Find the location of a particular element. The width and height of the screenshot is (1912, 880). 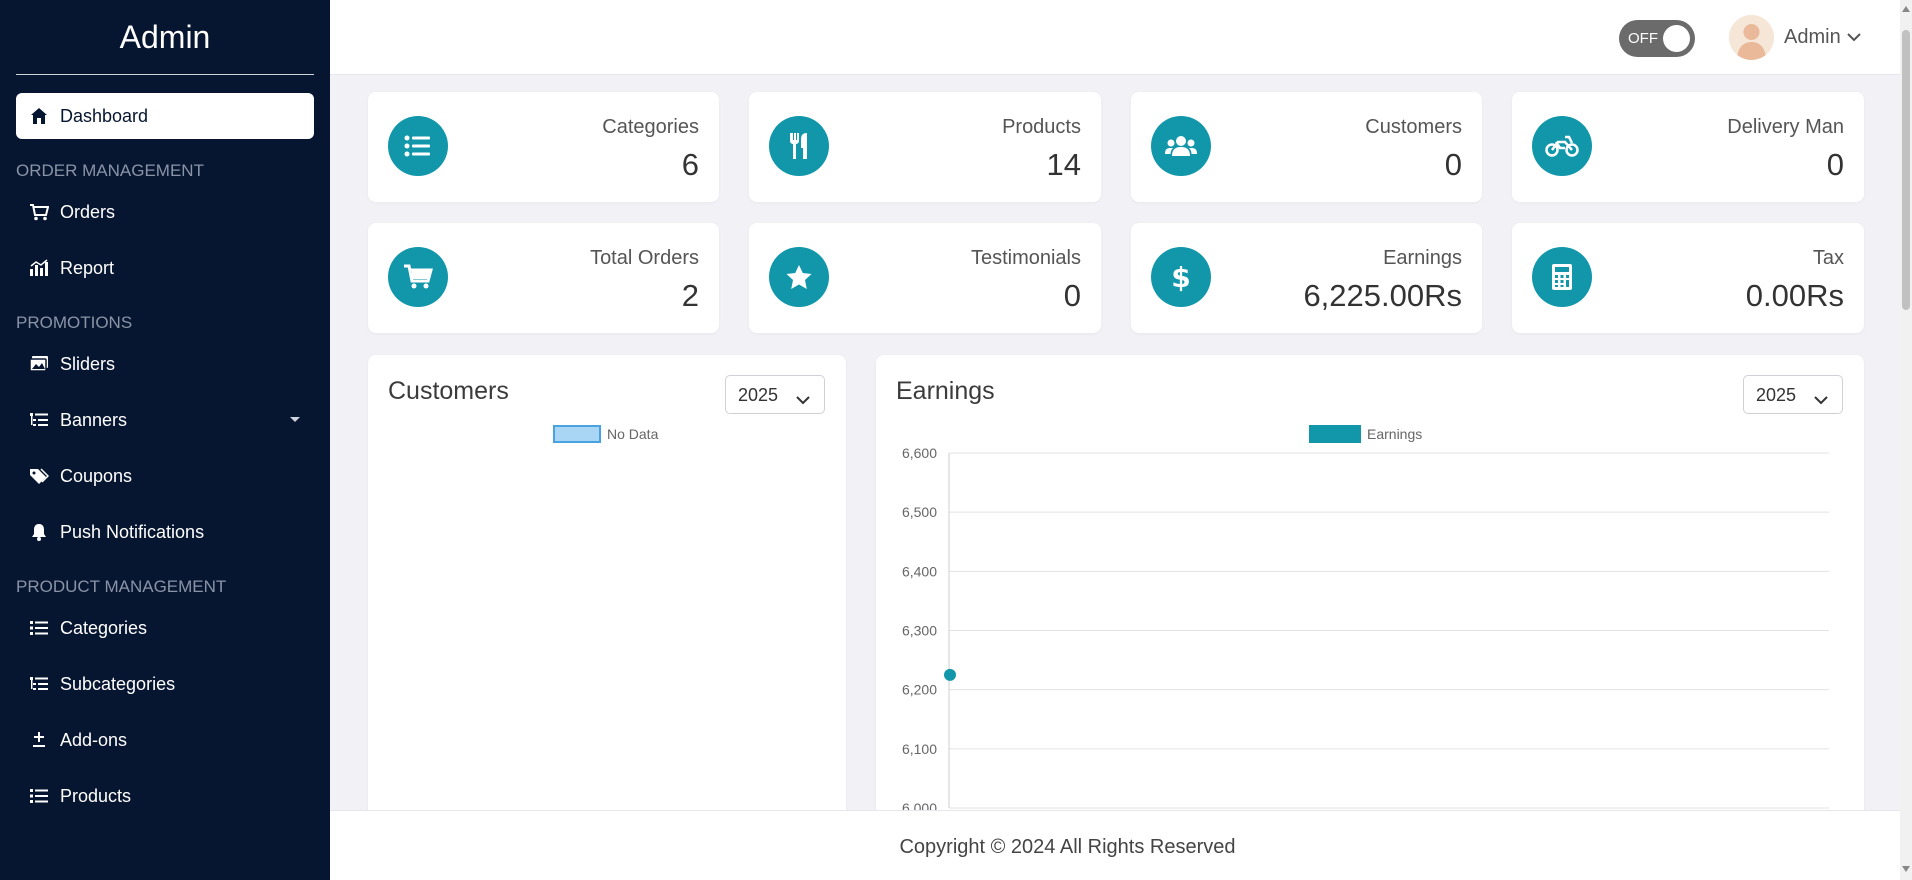

sidebar-item-label: Push Notifications is located at coordinates (132, 531).